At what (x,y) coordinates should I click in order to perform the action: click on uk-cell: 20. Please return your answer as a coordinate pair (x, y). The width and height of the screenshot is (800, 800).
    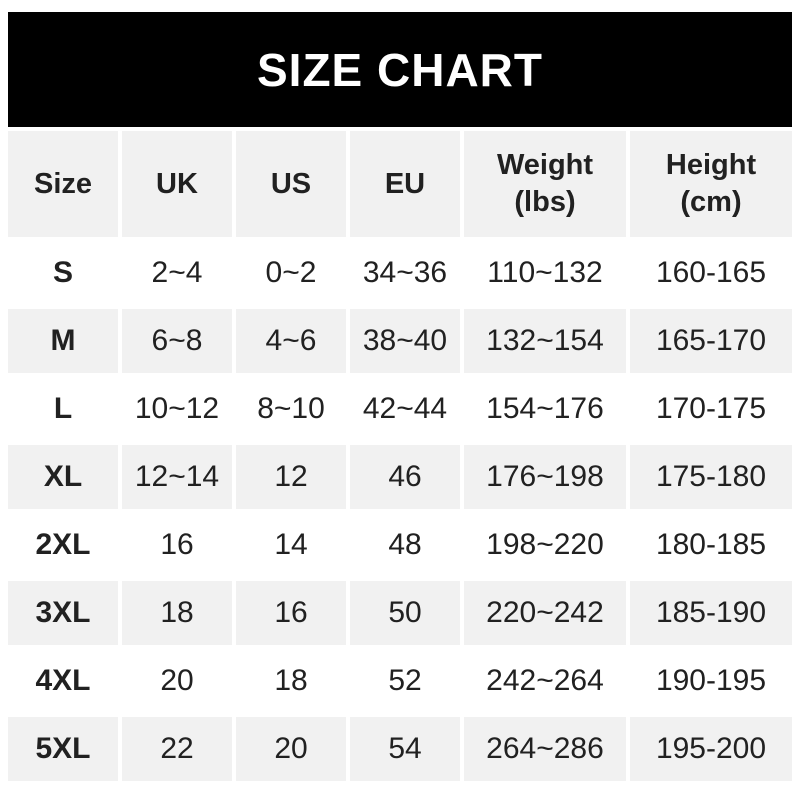
    Looking at the image, I should click on (177, 681).